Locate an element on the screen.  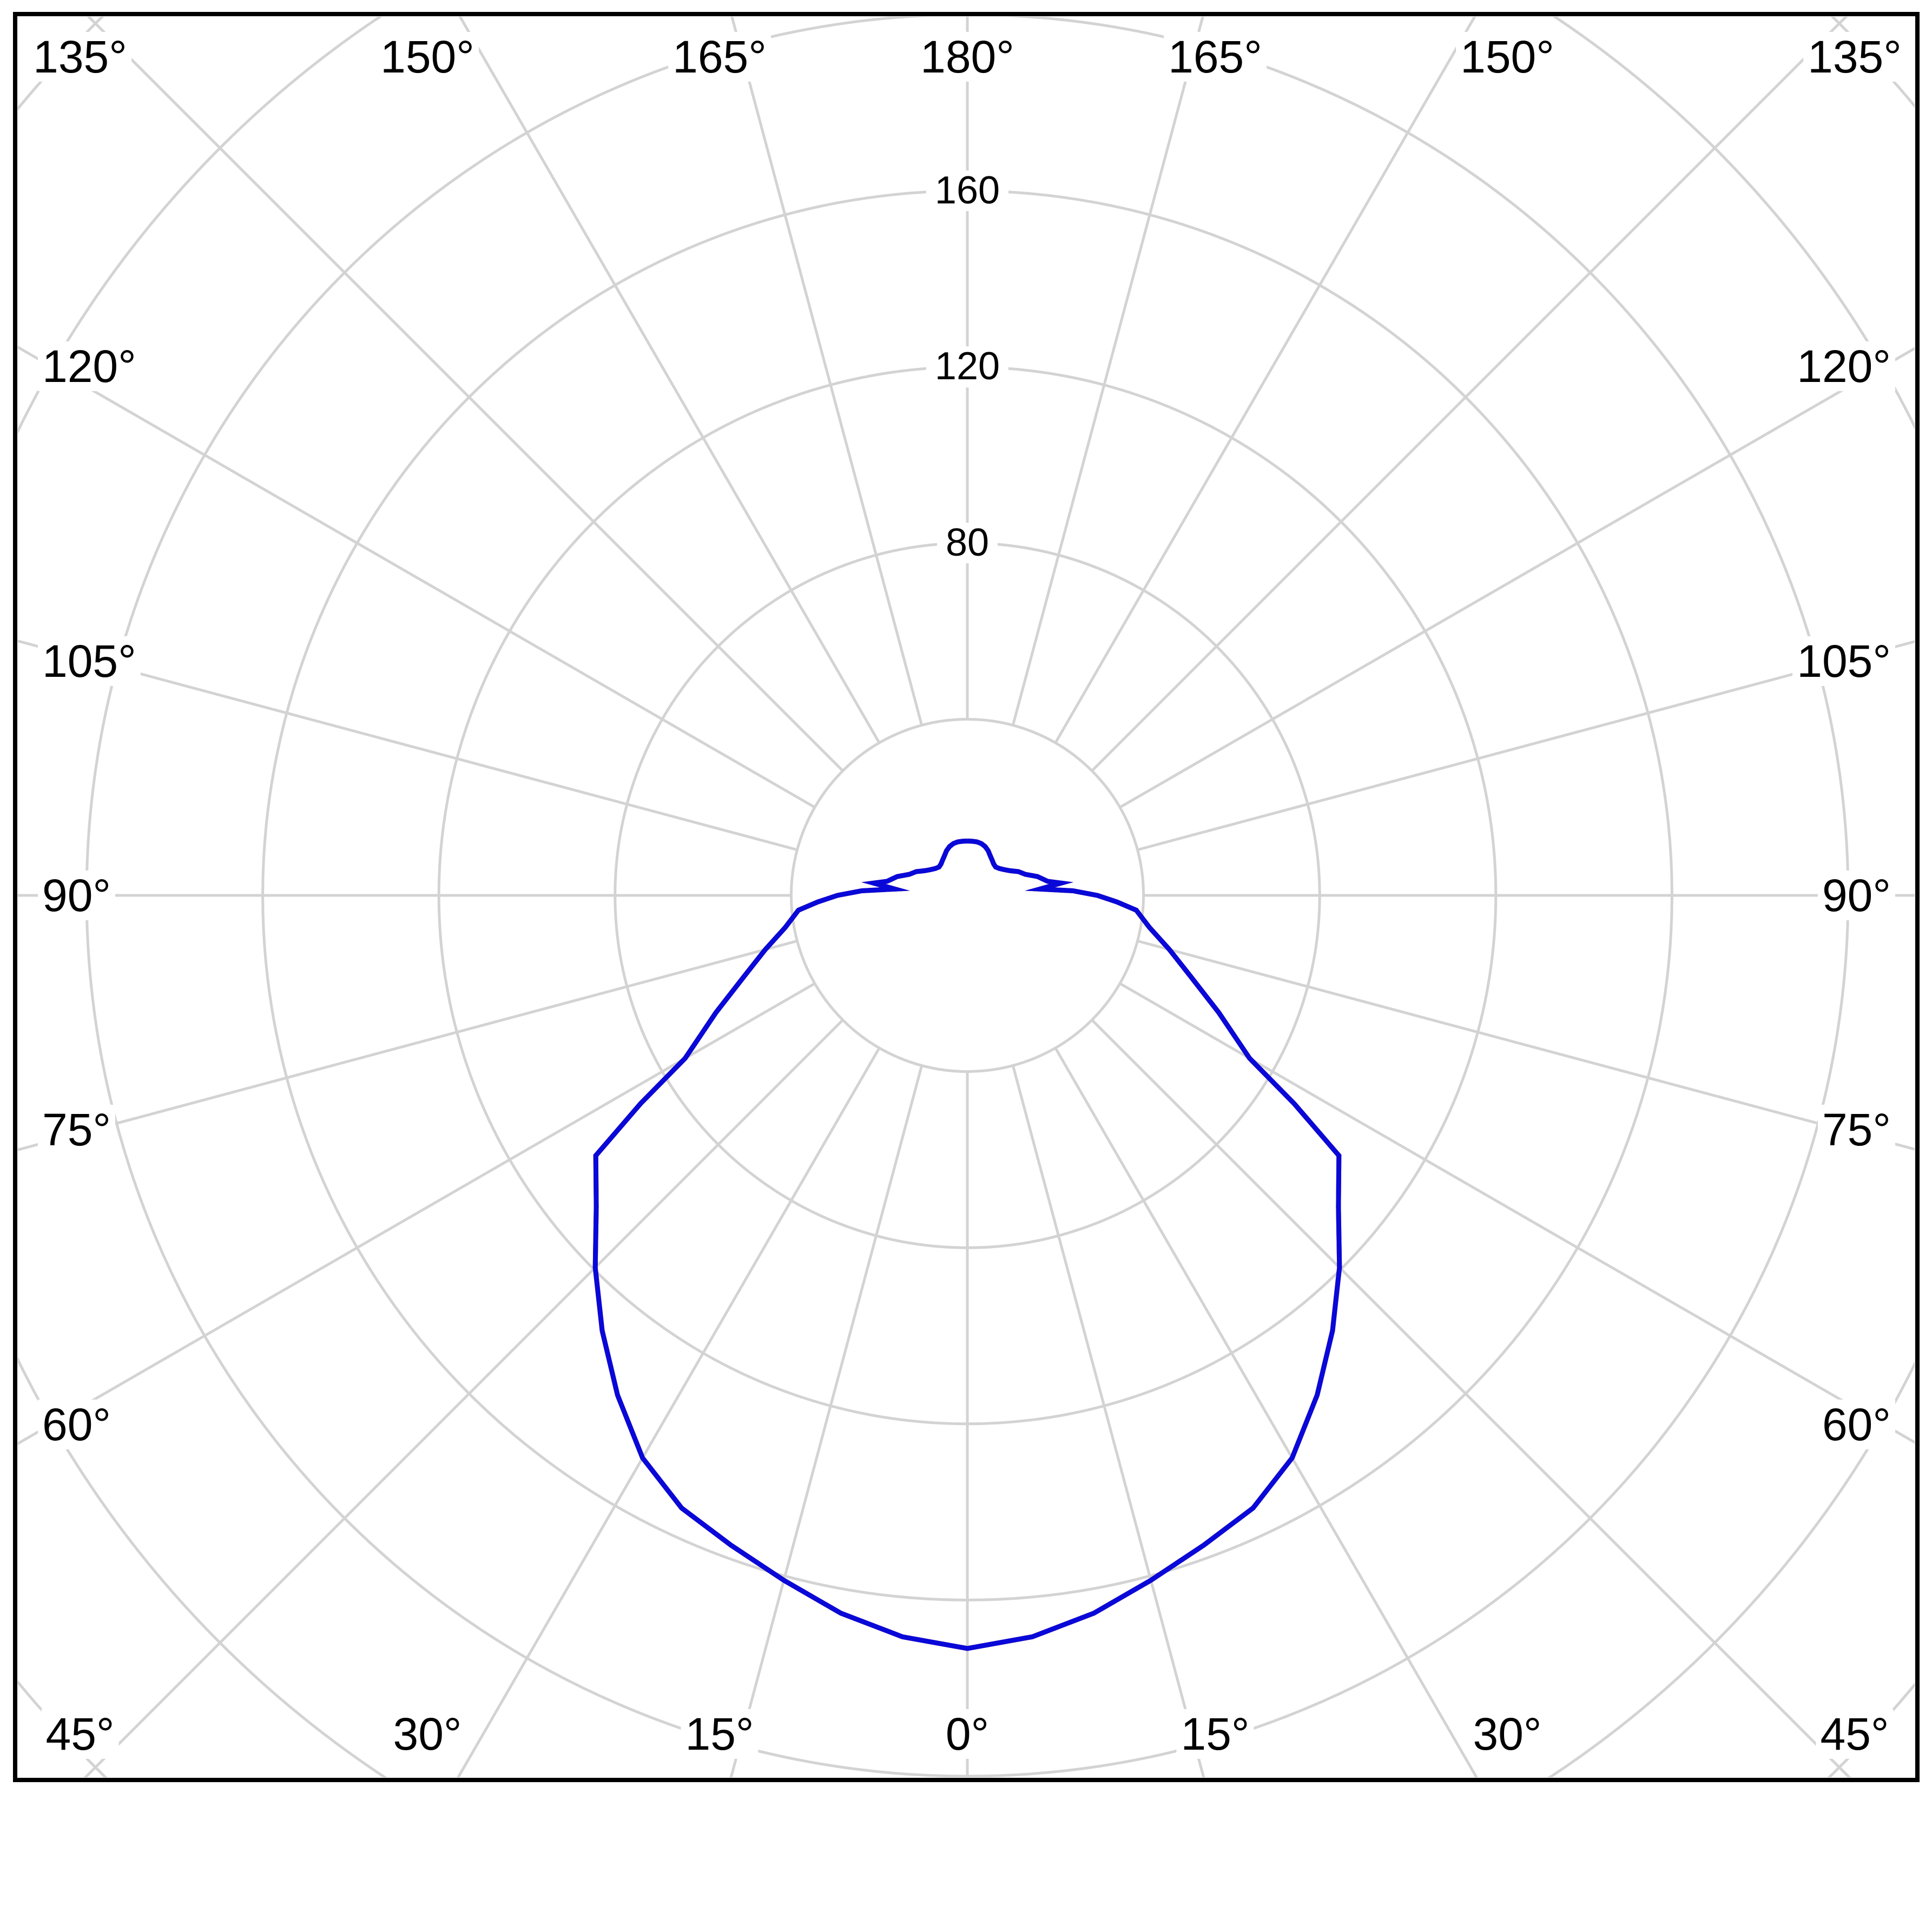
angle-label-left-4: 60° is located at coordinates (77, 1424).